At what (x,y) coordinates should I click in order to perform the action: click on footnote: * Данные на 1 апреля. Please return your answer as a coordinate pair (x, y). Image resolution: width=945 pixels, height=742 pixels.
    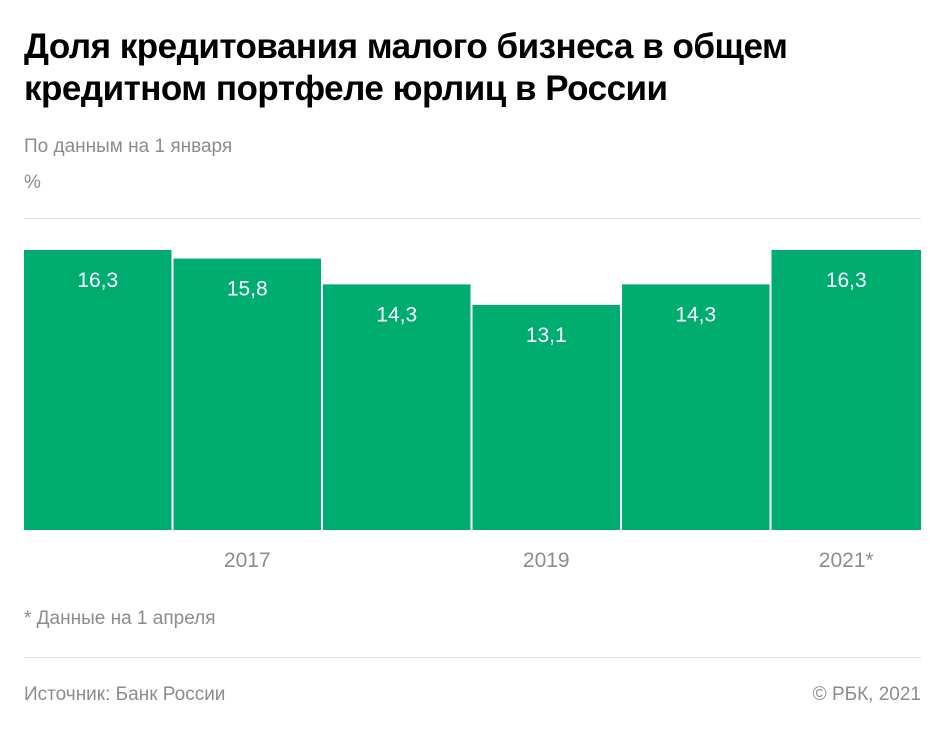
    Looking at the image, I should click on (120, 618).